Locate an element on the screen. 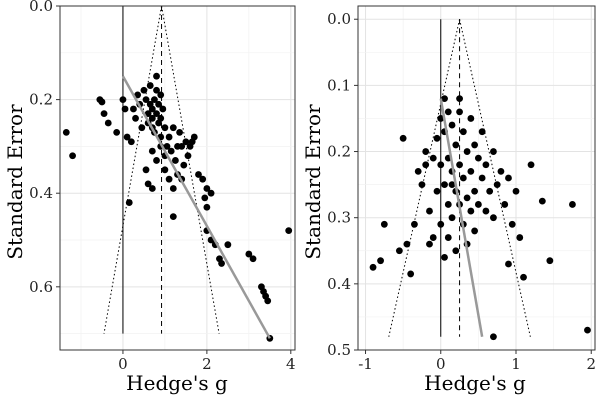  x-axis-title-left: Hedge's g is located at coordinates (177, 383).